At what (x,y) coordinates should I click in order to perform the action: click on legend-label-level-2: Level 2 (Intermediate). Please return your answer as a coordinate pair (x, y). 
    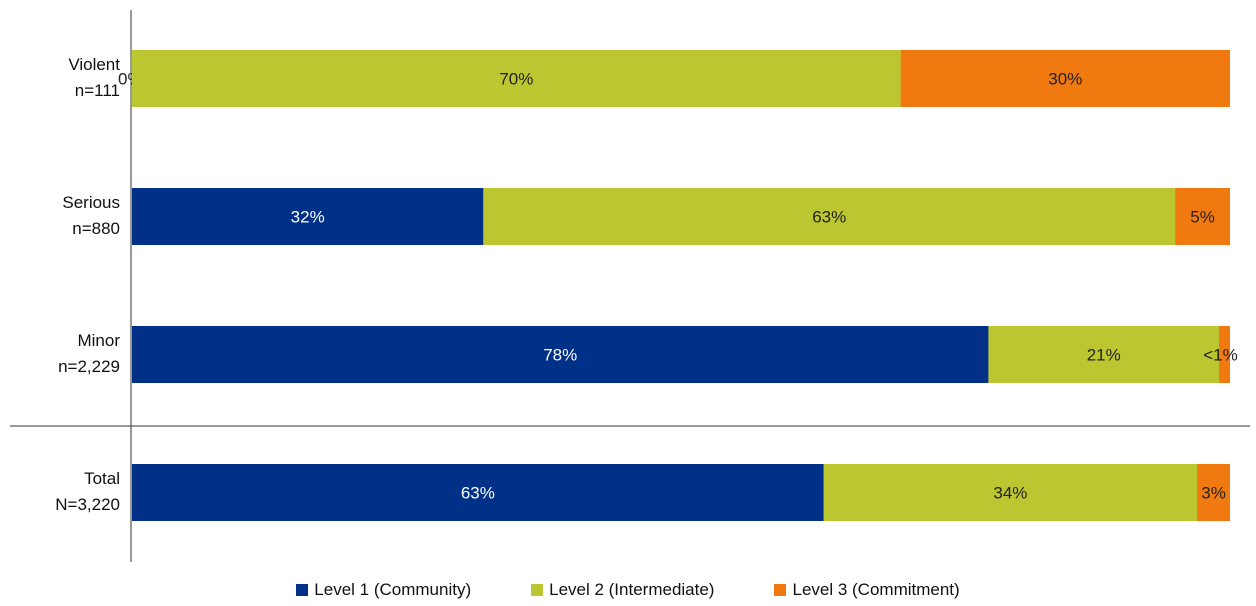
    Looking at the image, I should click on (632, 589).